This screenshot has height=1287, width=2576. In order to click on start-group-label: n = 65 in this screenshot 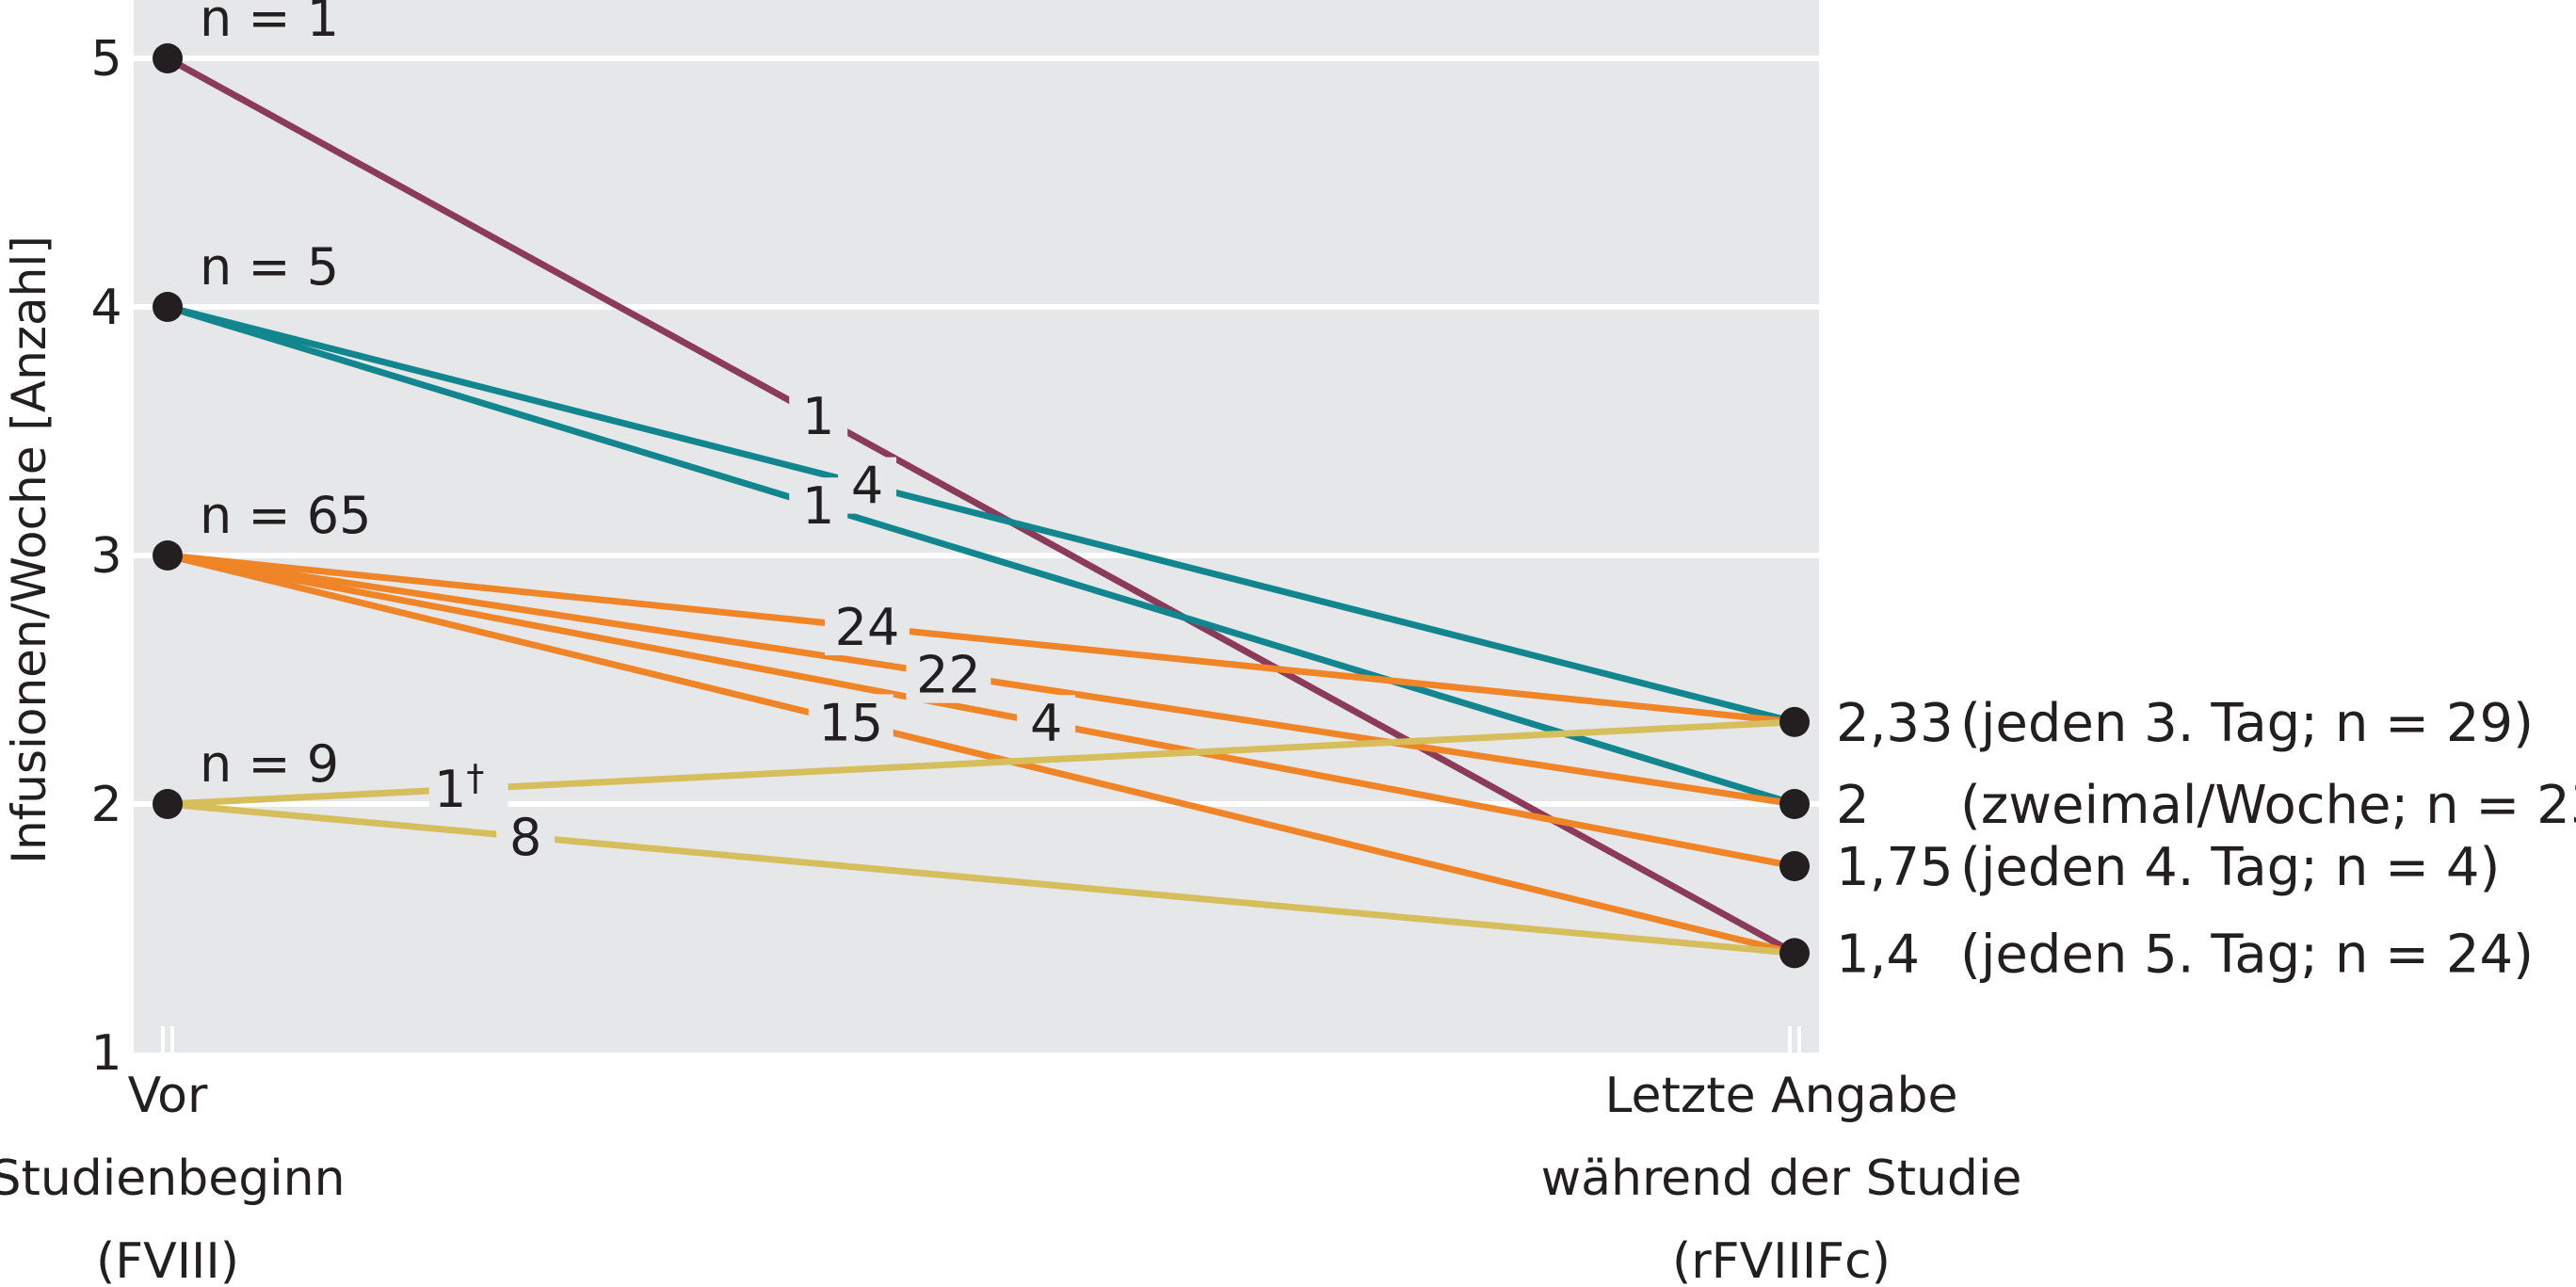, I will do `click(286, 515)`.